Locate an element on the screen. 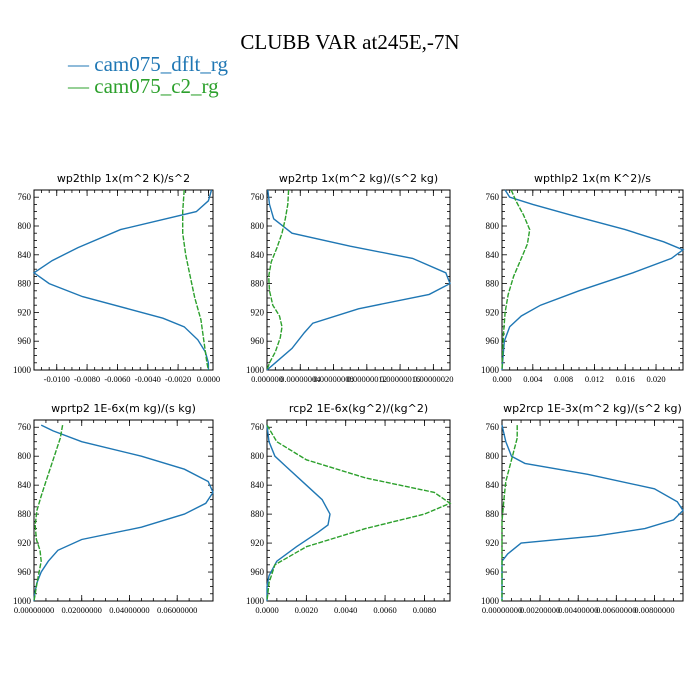 This screenshot has height=700, width=700. x-tick-label: -0.0060 is located at coordinates (117, 379).